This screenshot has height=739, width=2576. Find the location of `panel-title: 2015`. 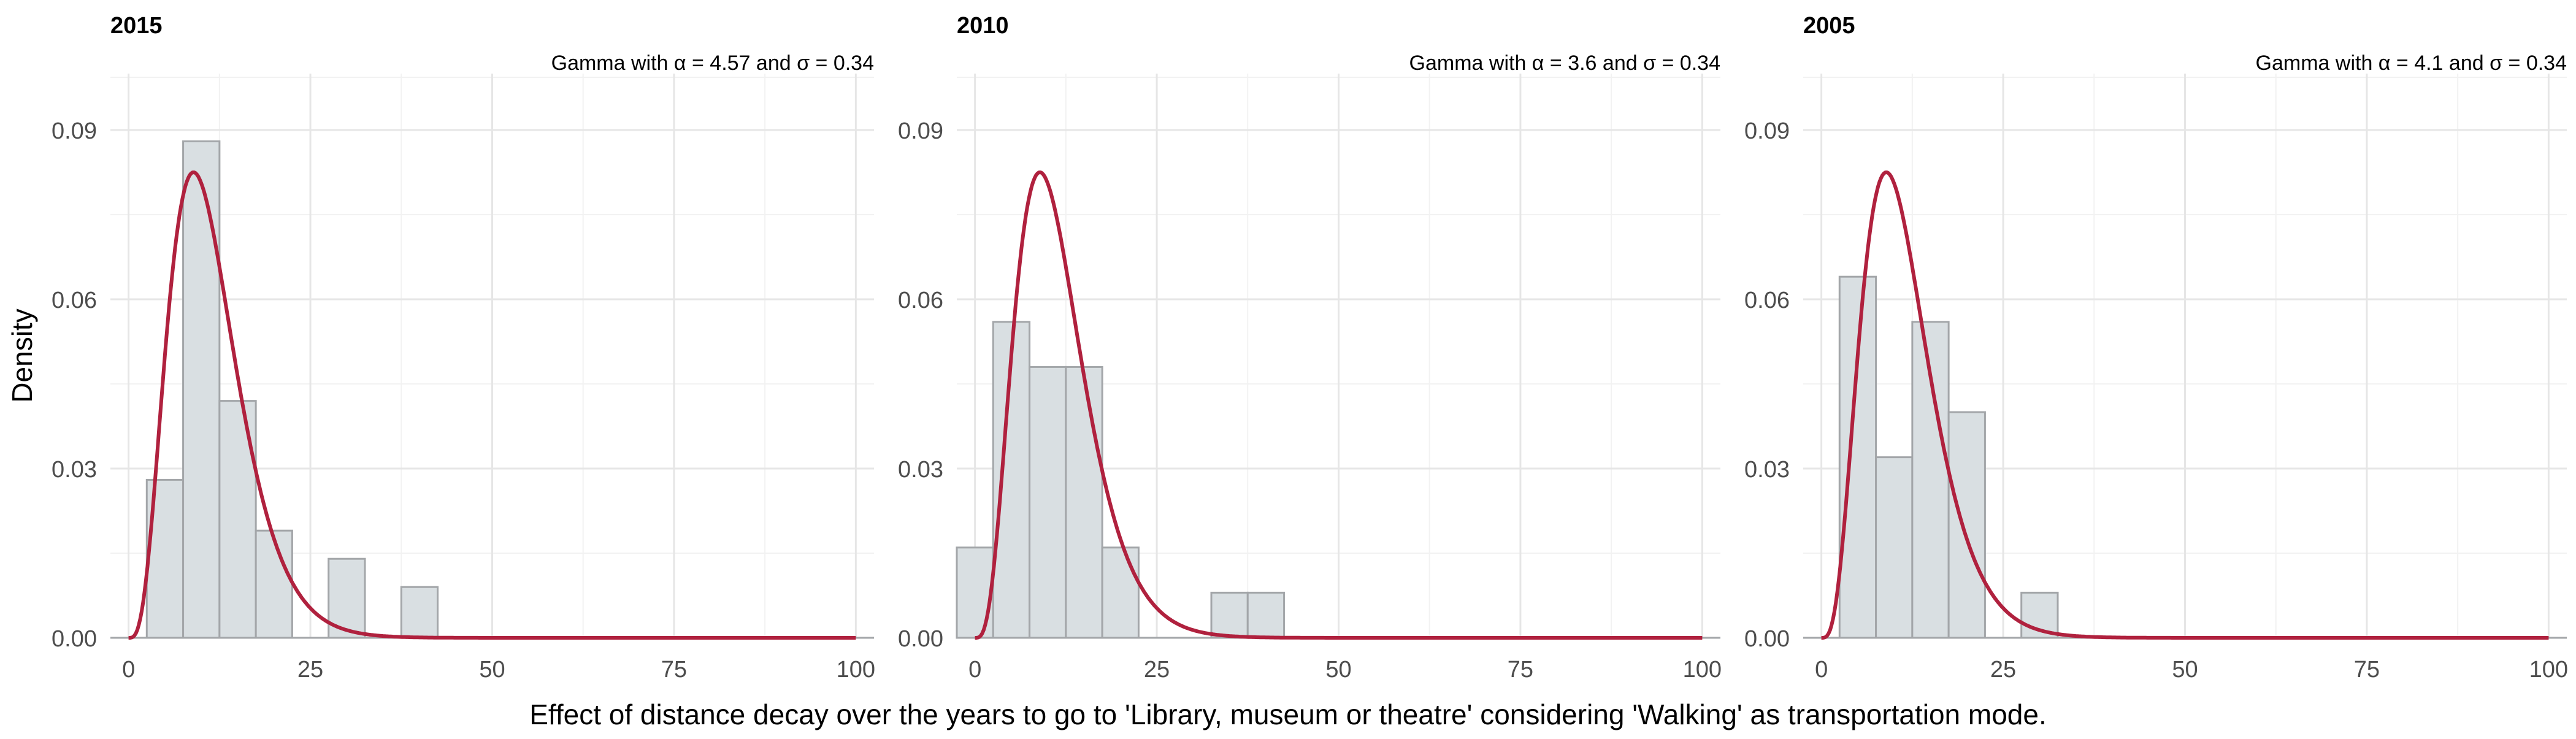

panel-title: 2015 is located at coordinates (136, 26).